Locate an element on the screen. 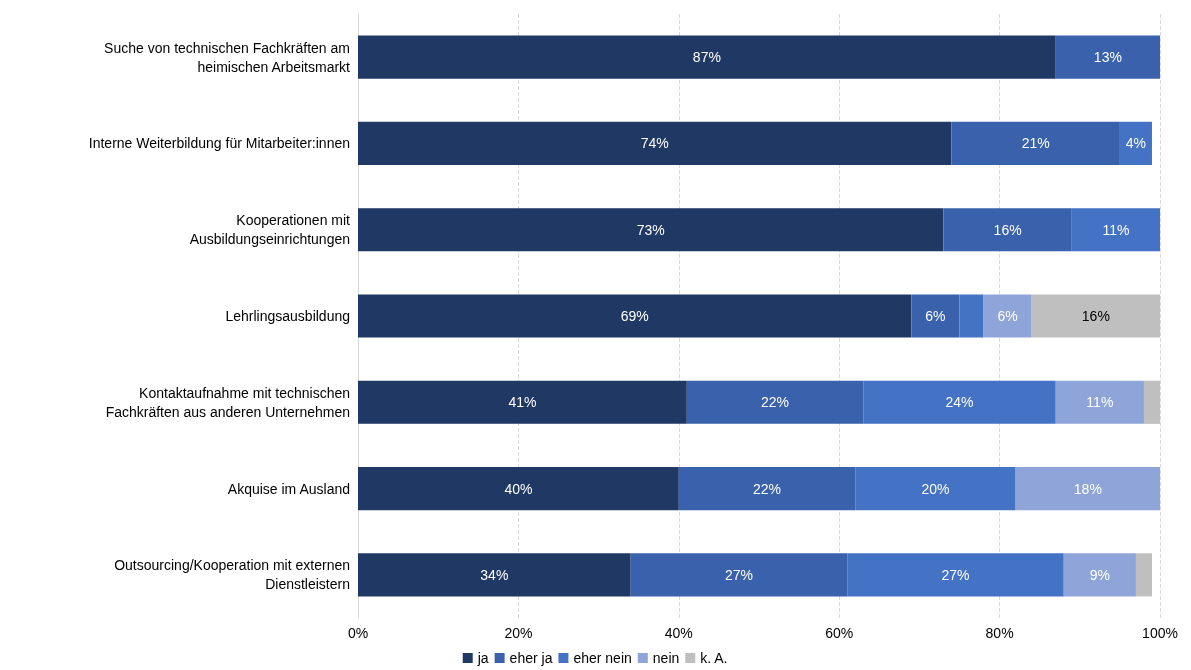 The image size is (1191, 670). y-tick-label: Lehrlingsausbildung is located at coordinates (287, 316).